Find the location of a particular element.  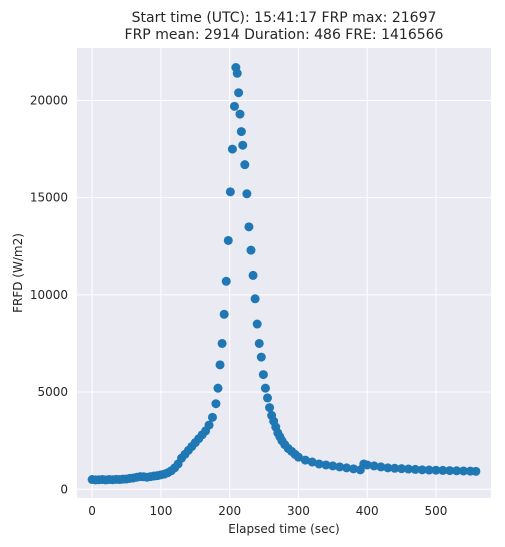

y-tick-label: 5000 is located at coordinates (52, 392).